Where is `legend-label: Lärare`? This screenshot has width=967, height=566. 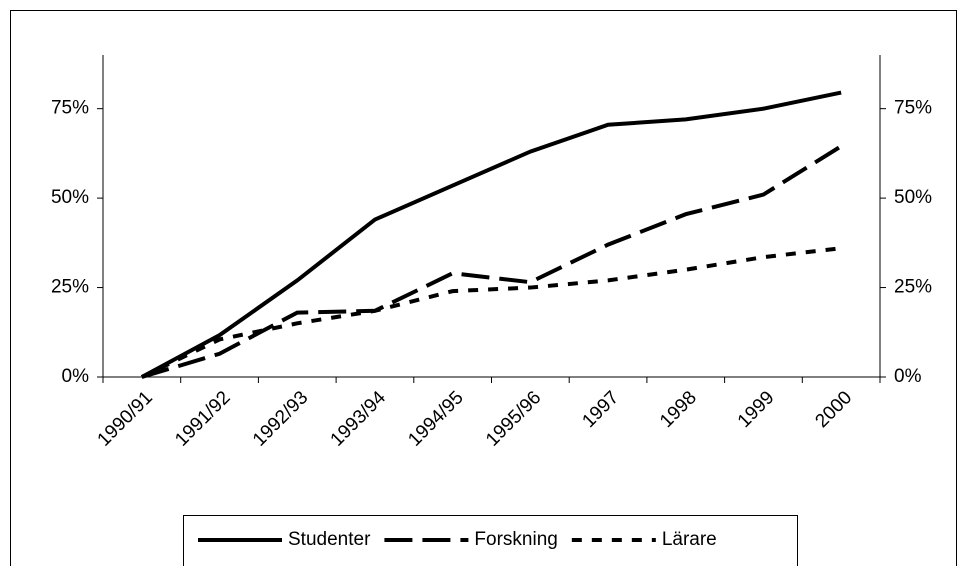
legend-label: Lärare is located at coordinates (689, 539).